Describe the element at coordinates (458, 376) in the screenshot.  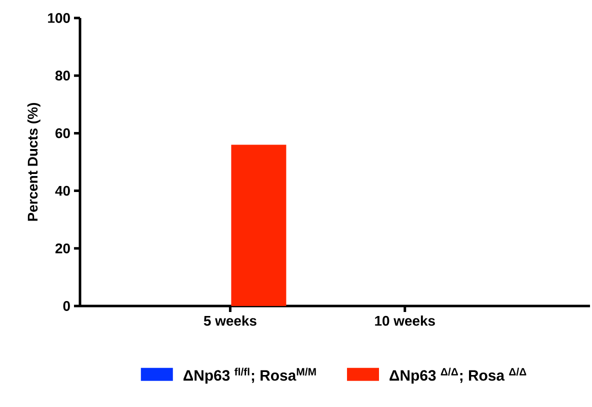
I see `legend-label: ΔNp63 $^{Δ/Δ}$; Rosa $^{Δ/Δ}$` at that location.